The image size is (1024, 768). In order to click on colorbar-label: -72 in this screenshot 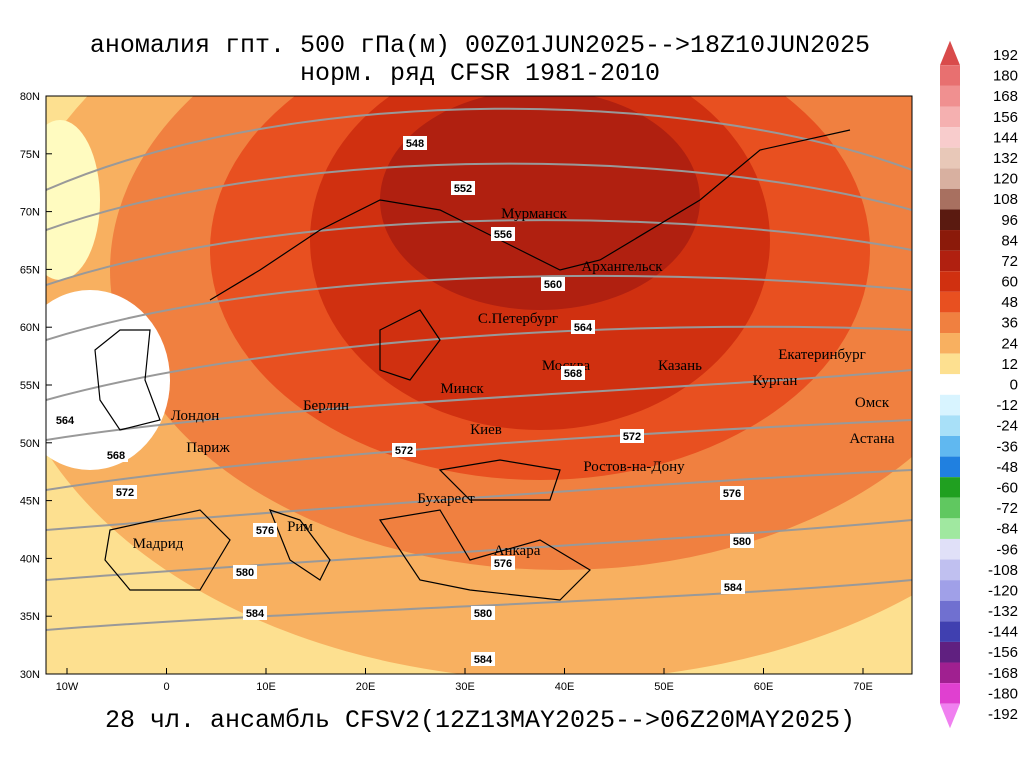, I will do `click(1007, 508)`.